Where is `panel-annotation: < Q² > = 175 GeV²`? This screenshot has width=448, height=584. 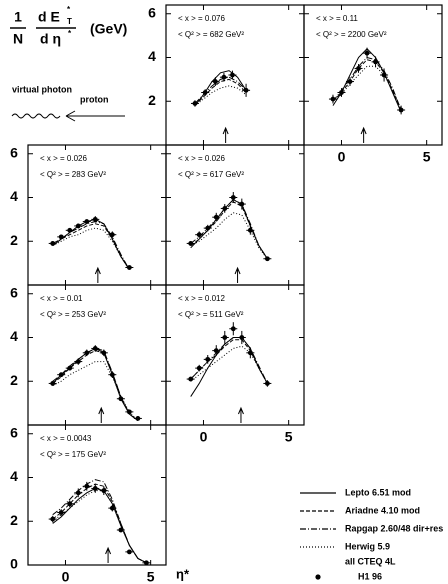
panel-annotation: < Q² > = 175 GeV² is located at coordinates (73, 454).